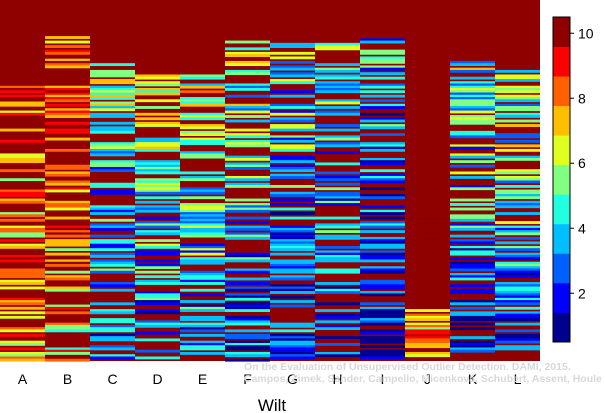 The width and height of the screenshot is (605, 413). I want to click on x-tick-label: J, so click(427, 379).